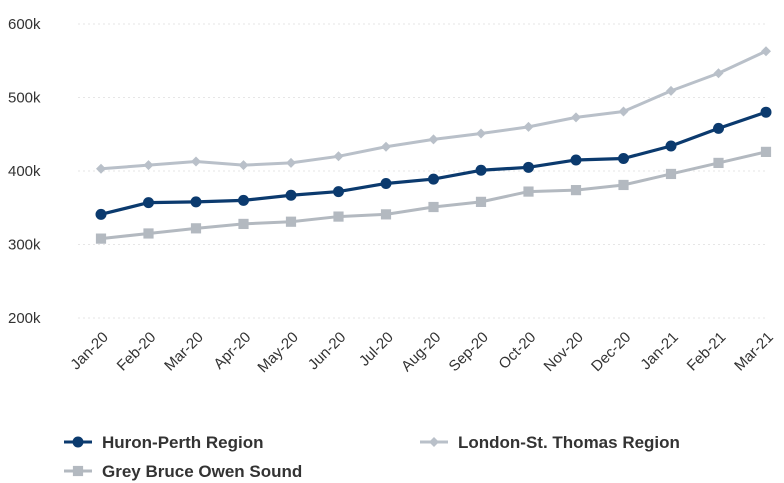  I want to click on legend-item-huron-perth-region: Huron-Perth Region, so click(164, 442).